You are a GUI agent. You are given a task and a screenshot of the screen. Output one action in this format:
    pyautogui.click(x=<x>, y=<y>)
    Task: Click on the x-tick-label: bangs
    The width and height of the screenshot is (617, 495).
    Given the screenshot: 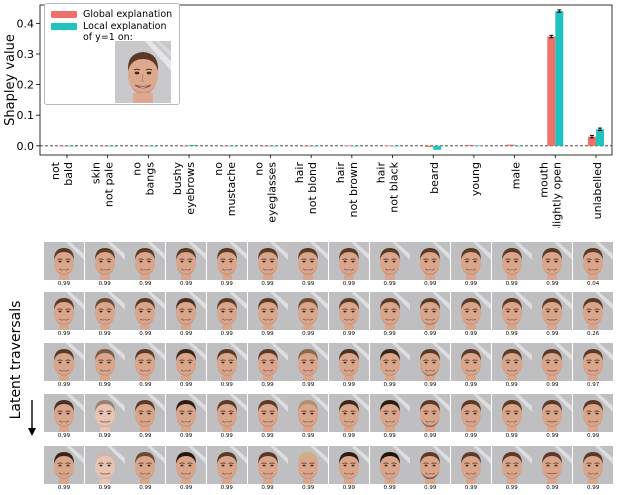 What is the action you would take?
    pyautogui.click(x=149, y=179)
    